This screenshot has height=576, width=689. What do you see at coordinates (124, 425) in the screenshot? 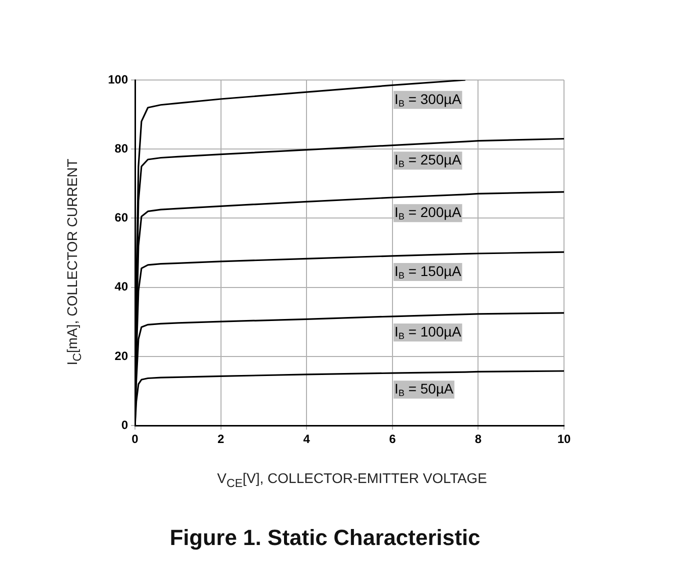
I see `y-tick-label: 0` at bounding box center [124, 425].